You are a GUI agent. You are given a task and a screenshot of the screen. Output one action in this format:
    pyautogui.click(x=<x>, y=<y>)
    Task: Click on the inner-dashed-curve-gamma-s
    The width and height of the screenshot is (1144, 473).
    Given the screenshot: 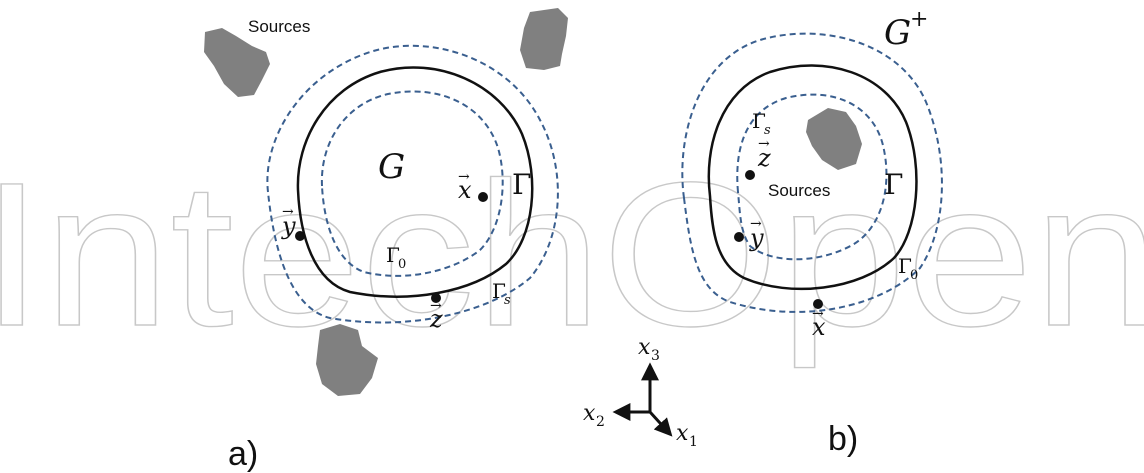 What is the action you would take?
    pyautogui.click(x=812, y=177)
    